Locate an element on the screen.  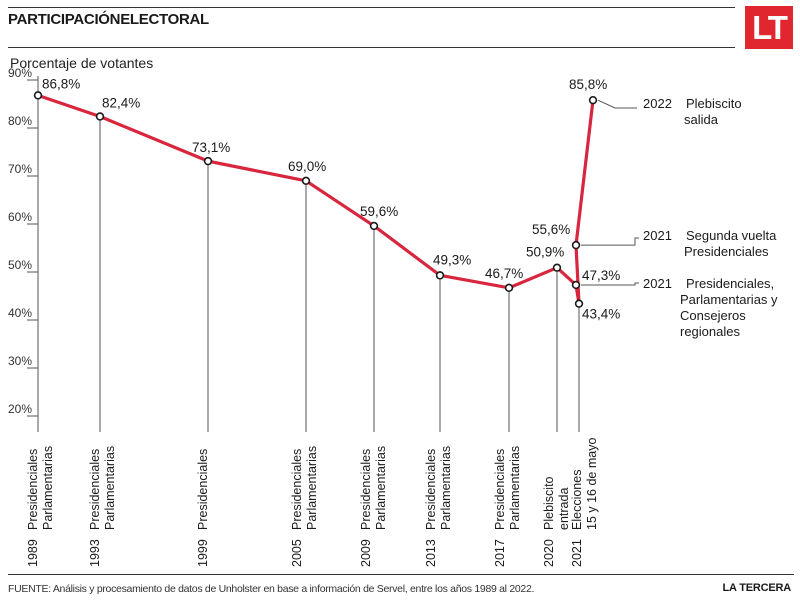
x-event-text: Elecciones is located at coordinates (577, 500).